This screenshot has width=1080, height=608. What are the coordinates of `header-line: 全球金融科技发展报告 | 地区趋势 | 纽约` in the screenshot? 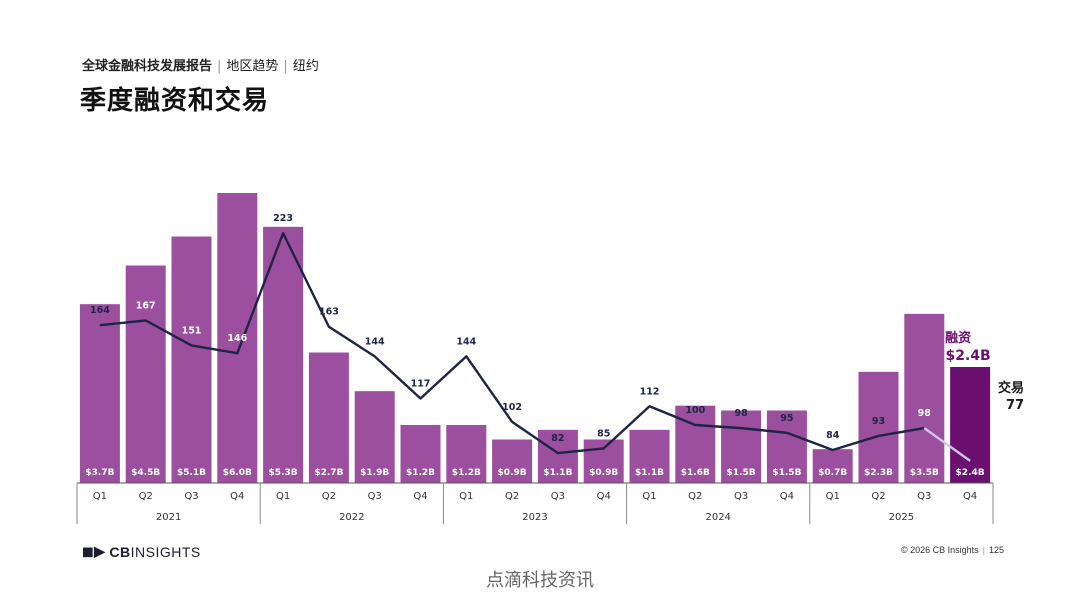 It's located at (200, 64).